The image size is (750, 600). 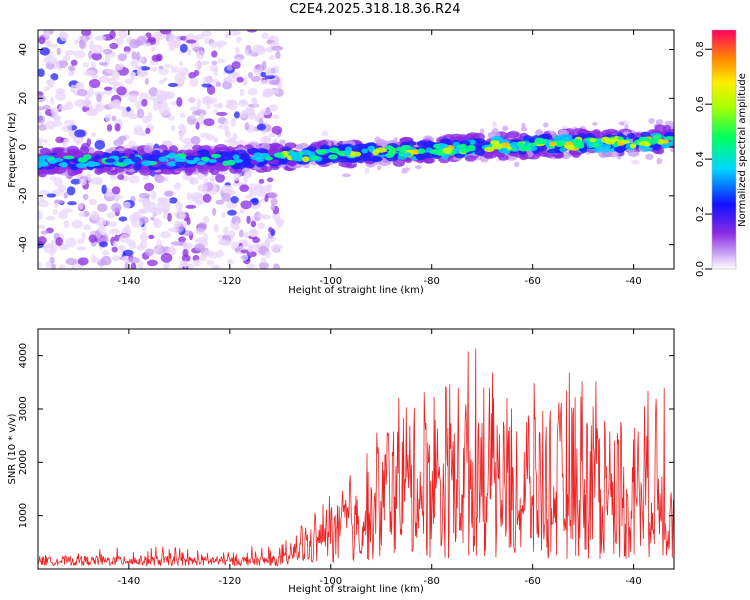 What do you see at coordinates (356, 589) in the screenshot?
I see `snr-x-label: Height of straight line (km)` at bounding box center [356, 589].